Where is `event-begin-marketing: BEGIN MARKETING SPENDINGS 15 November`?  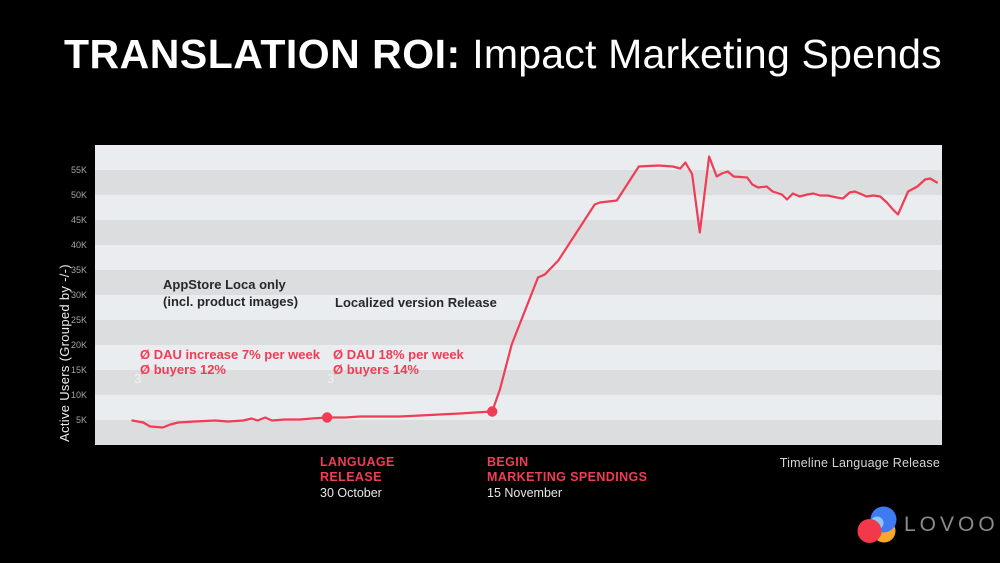 event-begin-marketing: BEGIN MARKETING SPENDINGS 15 November is located at coordinates (567, 478).